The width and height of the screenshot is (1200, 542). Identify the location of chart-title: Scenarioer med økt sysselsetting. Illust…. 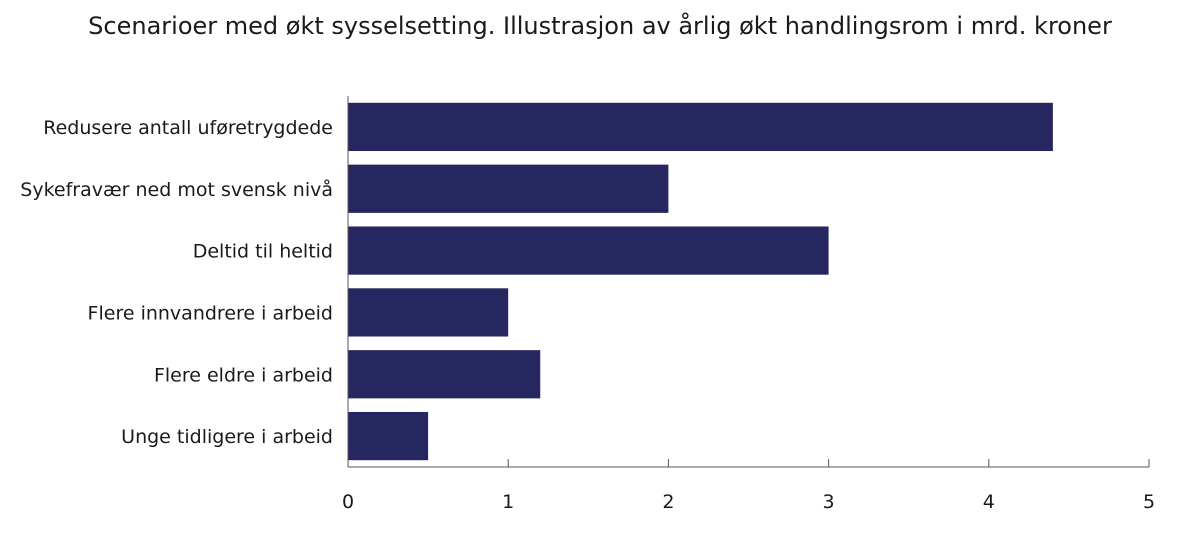
(600, 26).